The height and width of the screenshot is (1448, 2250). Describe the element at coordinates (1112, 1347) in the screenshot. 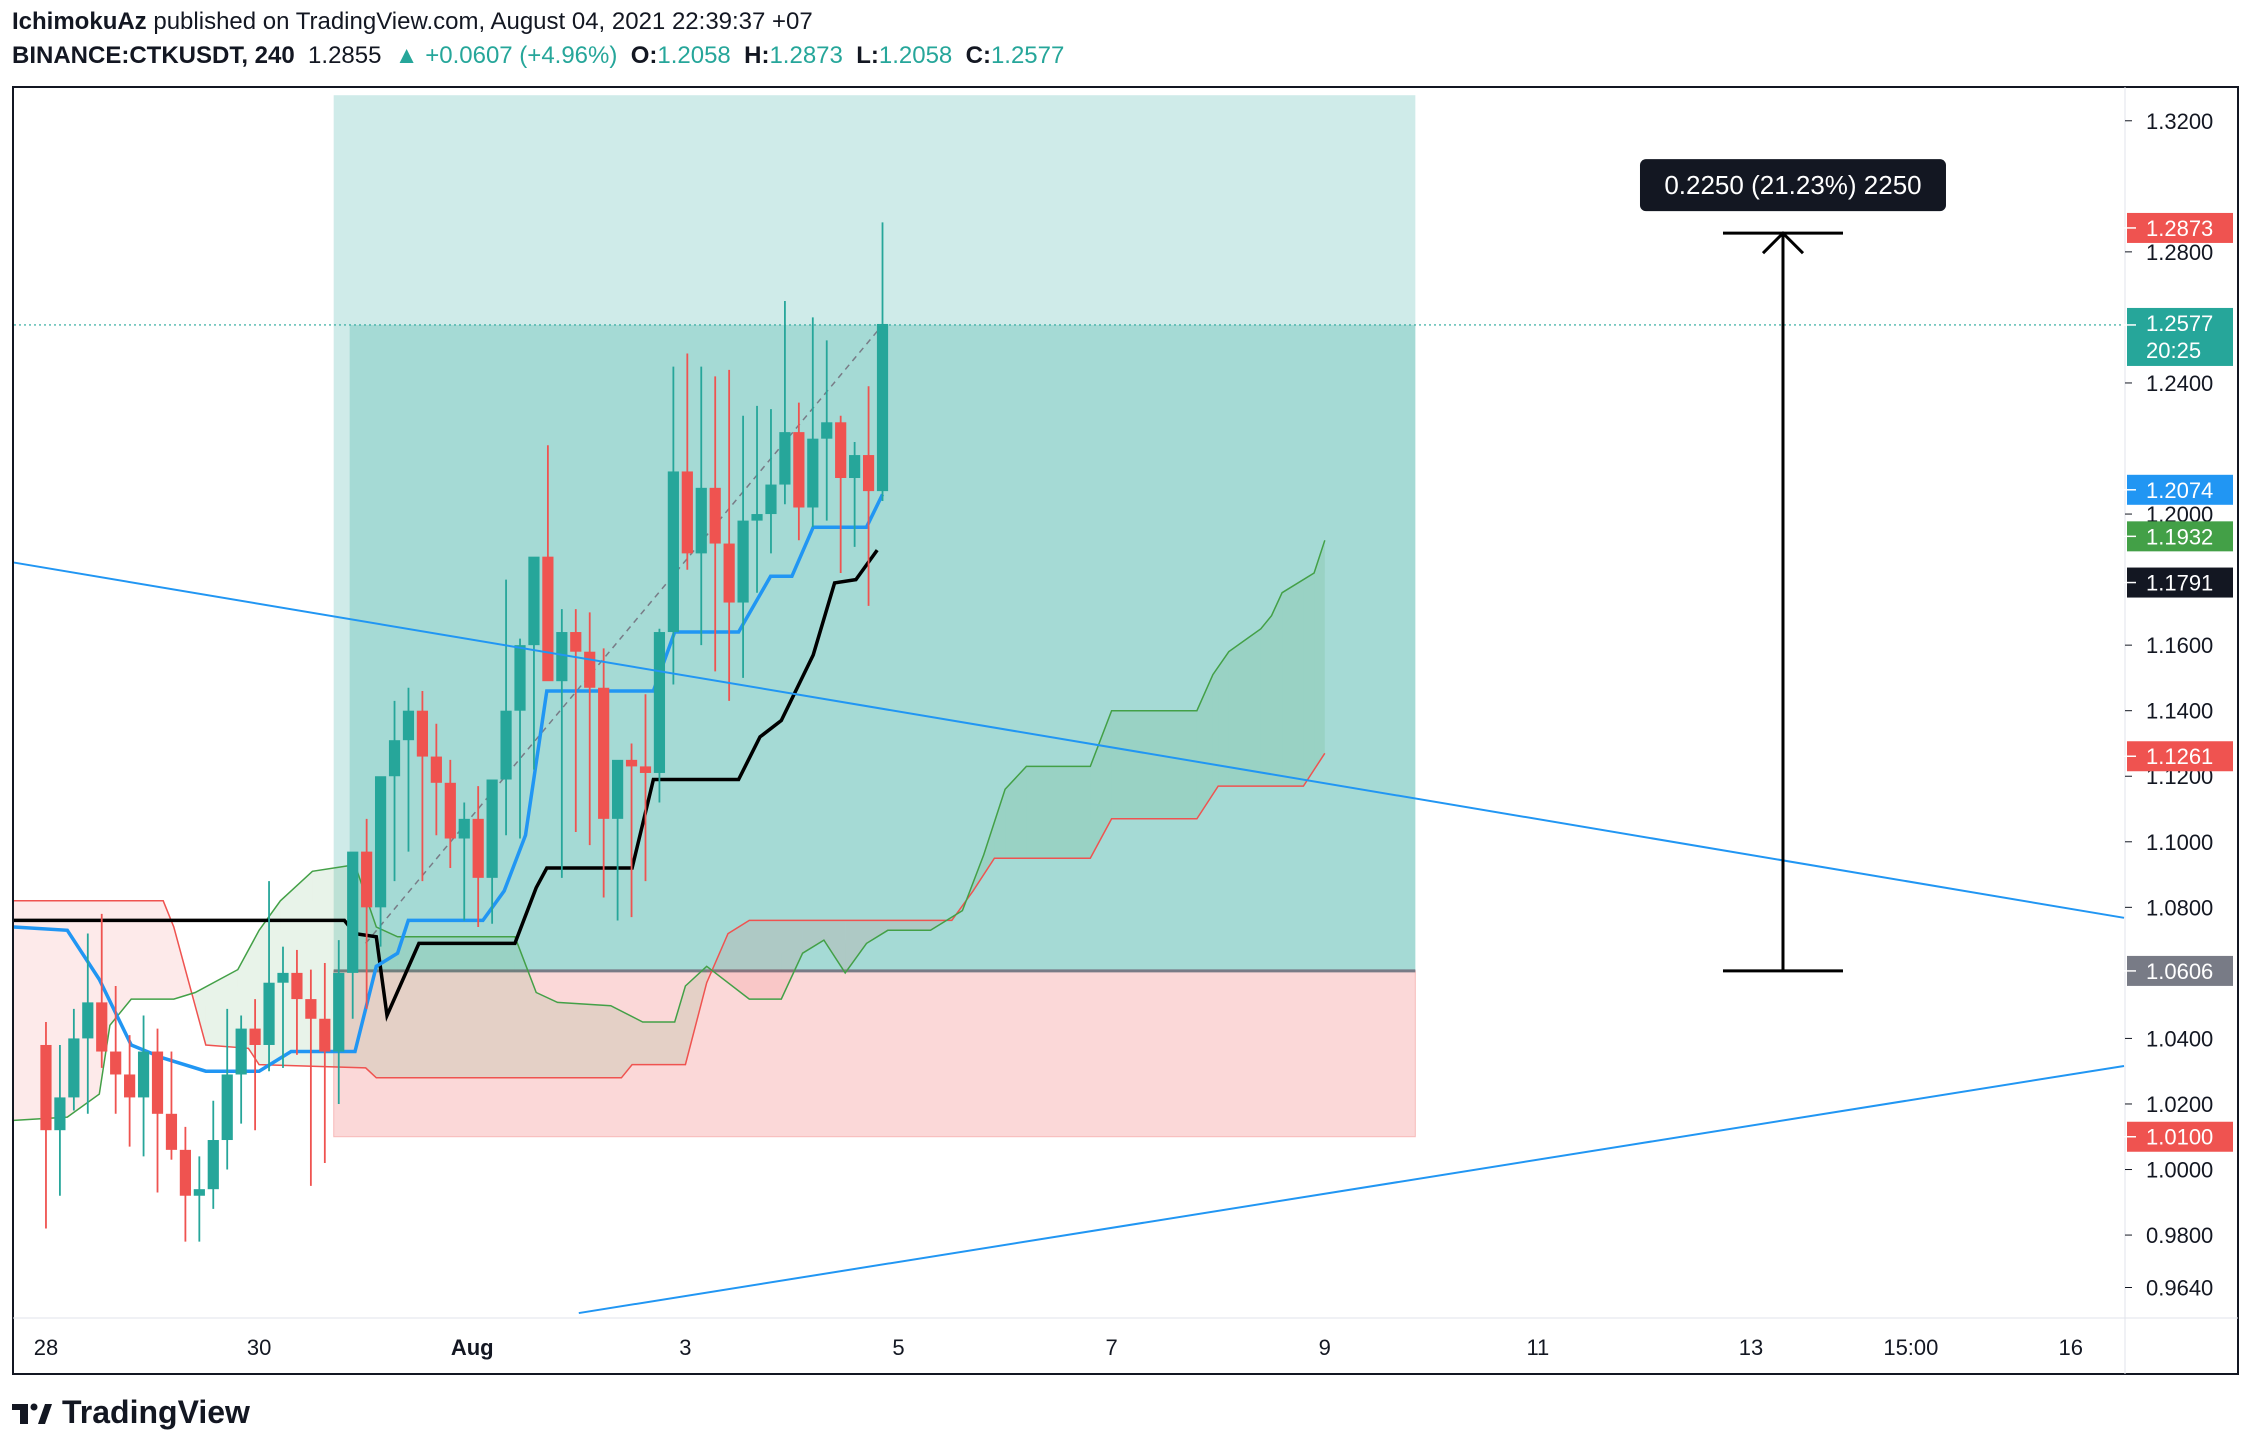

I see `x-tick-label: 7` at that location.